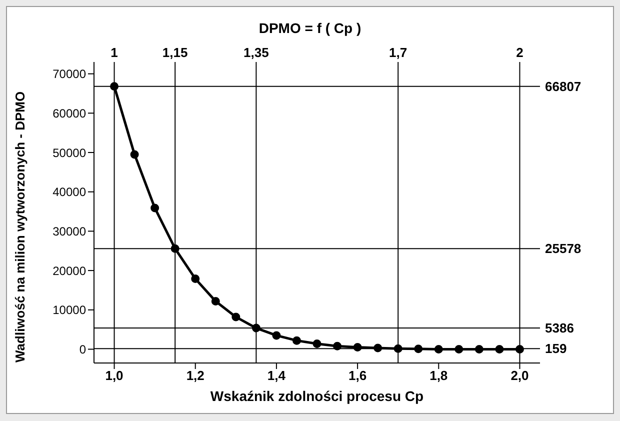 The width and height of the screenshot is (620, 421). What do you see at coordinates (114, 376) in the screenshot?
I see `x-tick-label: 1,0` at bounding box center [114, 376].